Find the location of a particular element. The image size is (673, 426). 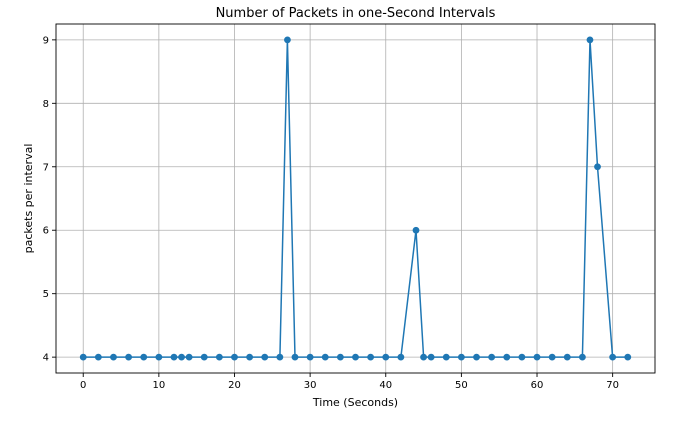

y-tick-label: 9 is located at coordinates (46, 40).